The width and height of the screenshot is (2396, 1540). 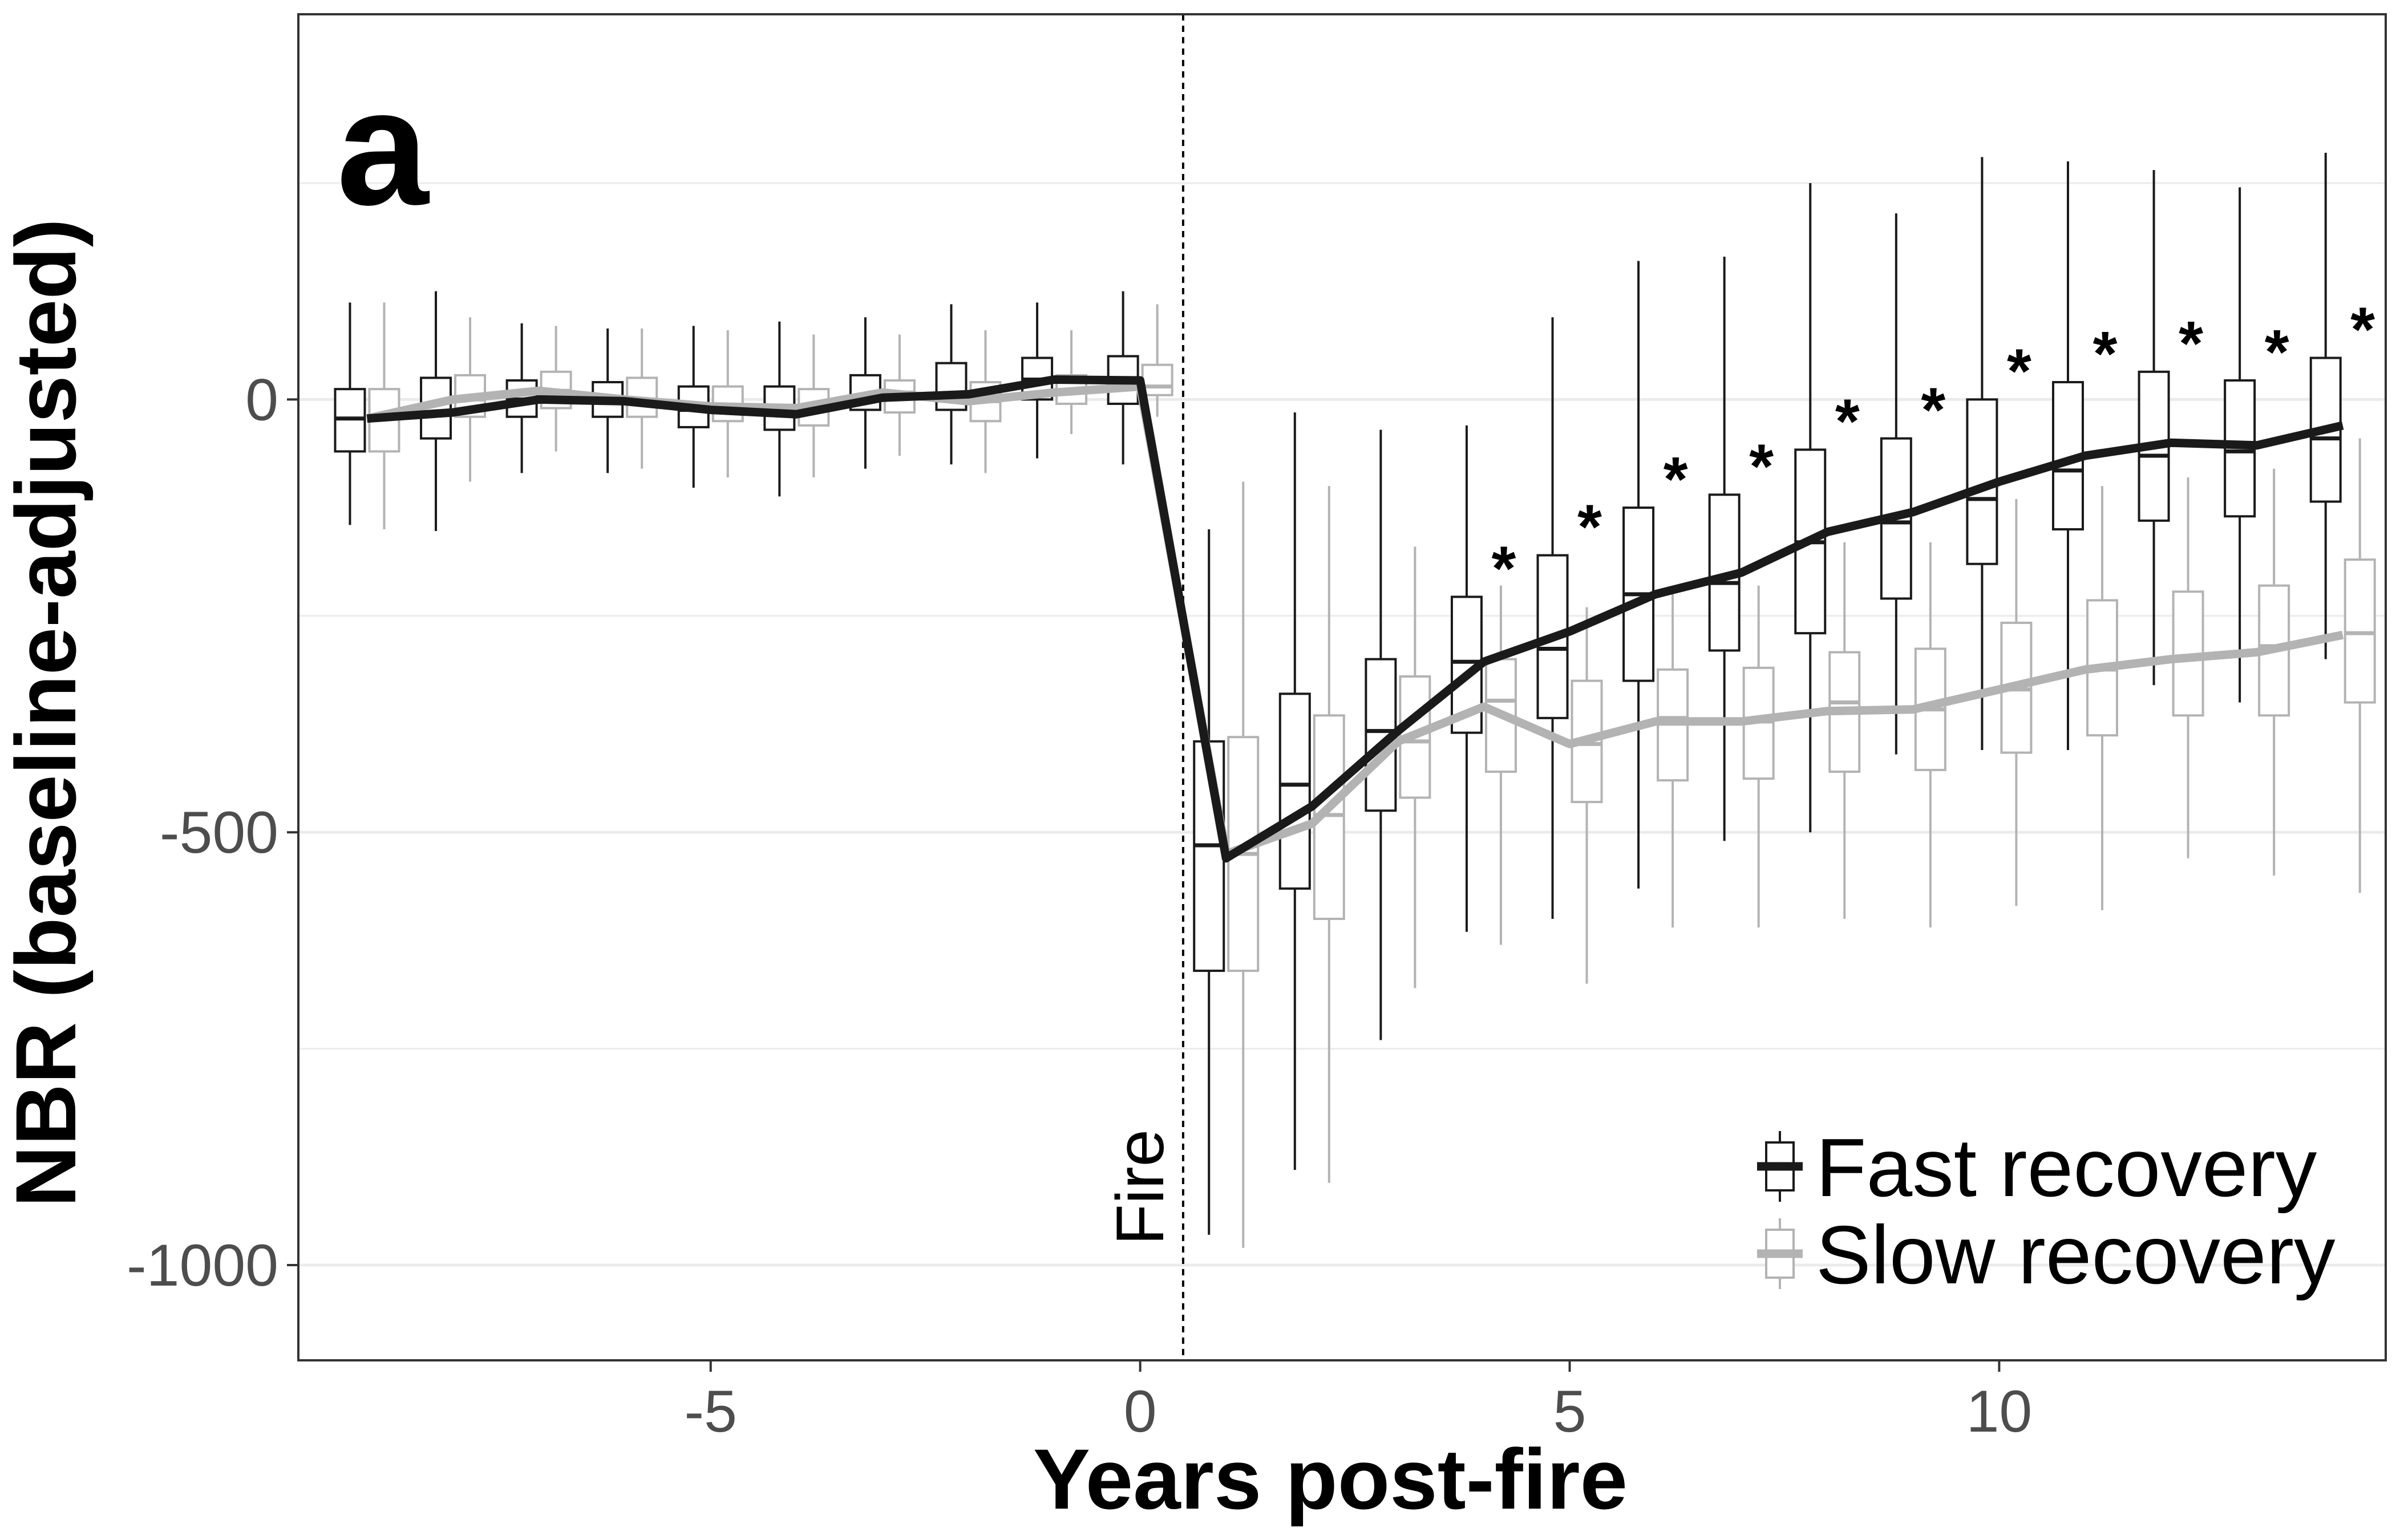 What do you see at coordinates (711, 1412) in the screenshot?
I see `x-tick-label: -5` at bounding box center [711, 1412].